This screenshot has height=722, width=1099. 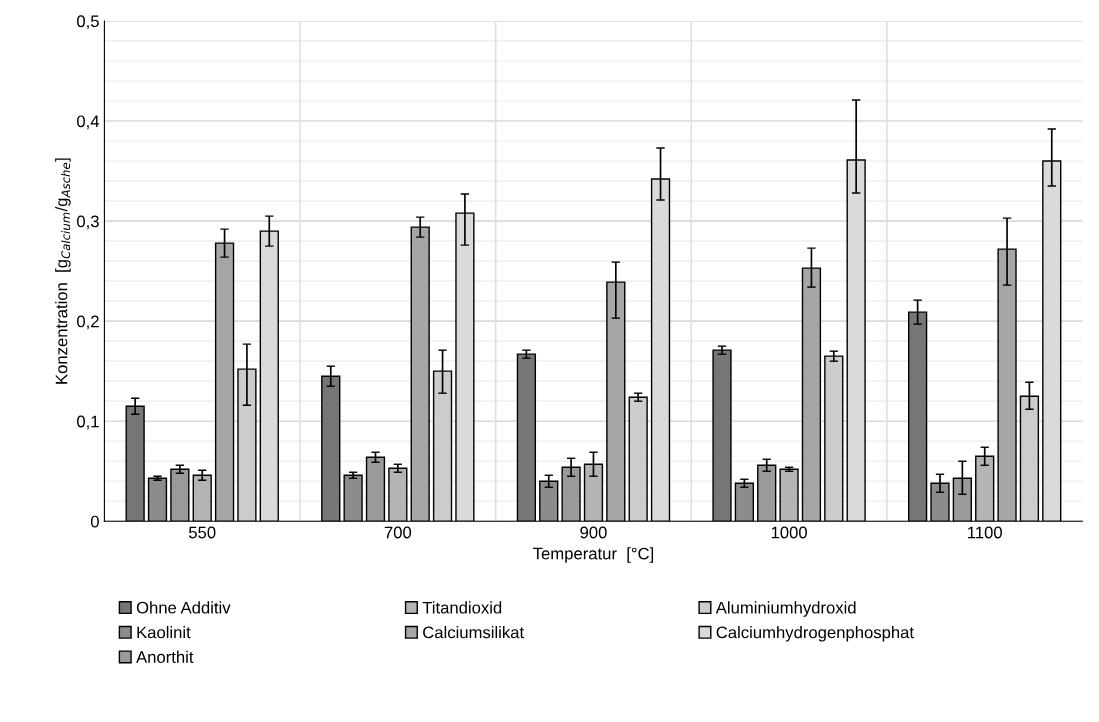 I want to click on legend-label: Calciumsilikat, so click(x=473, y=632).